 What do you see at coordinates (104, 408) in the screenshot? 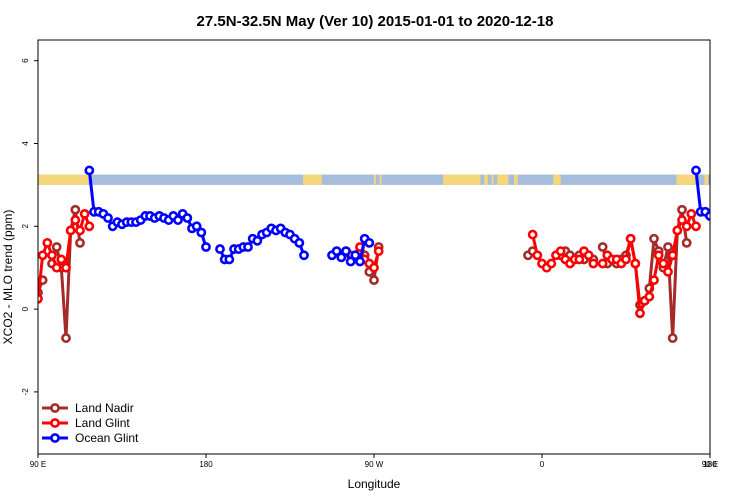
I see `legend-label: Land Nadir` at bounding box center [104, 408].